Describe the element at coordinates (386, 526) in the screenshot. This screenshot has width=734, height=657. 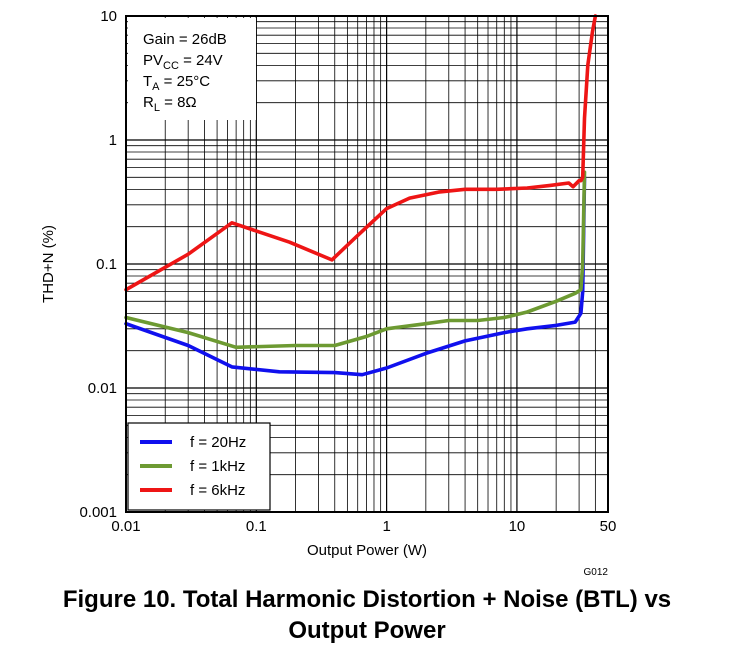
I see `x-tick-label: 1` at that location.